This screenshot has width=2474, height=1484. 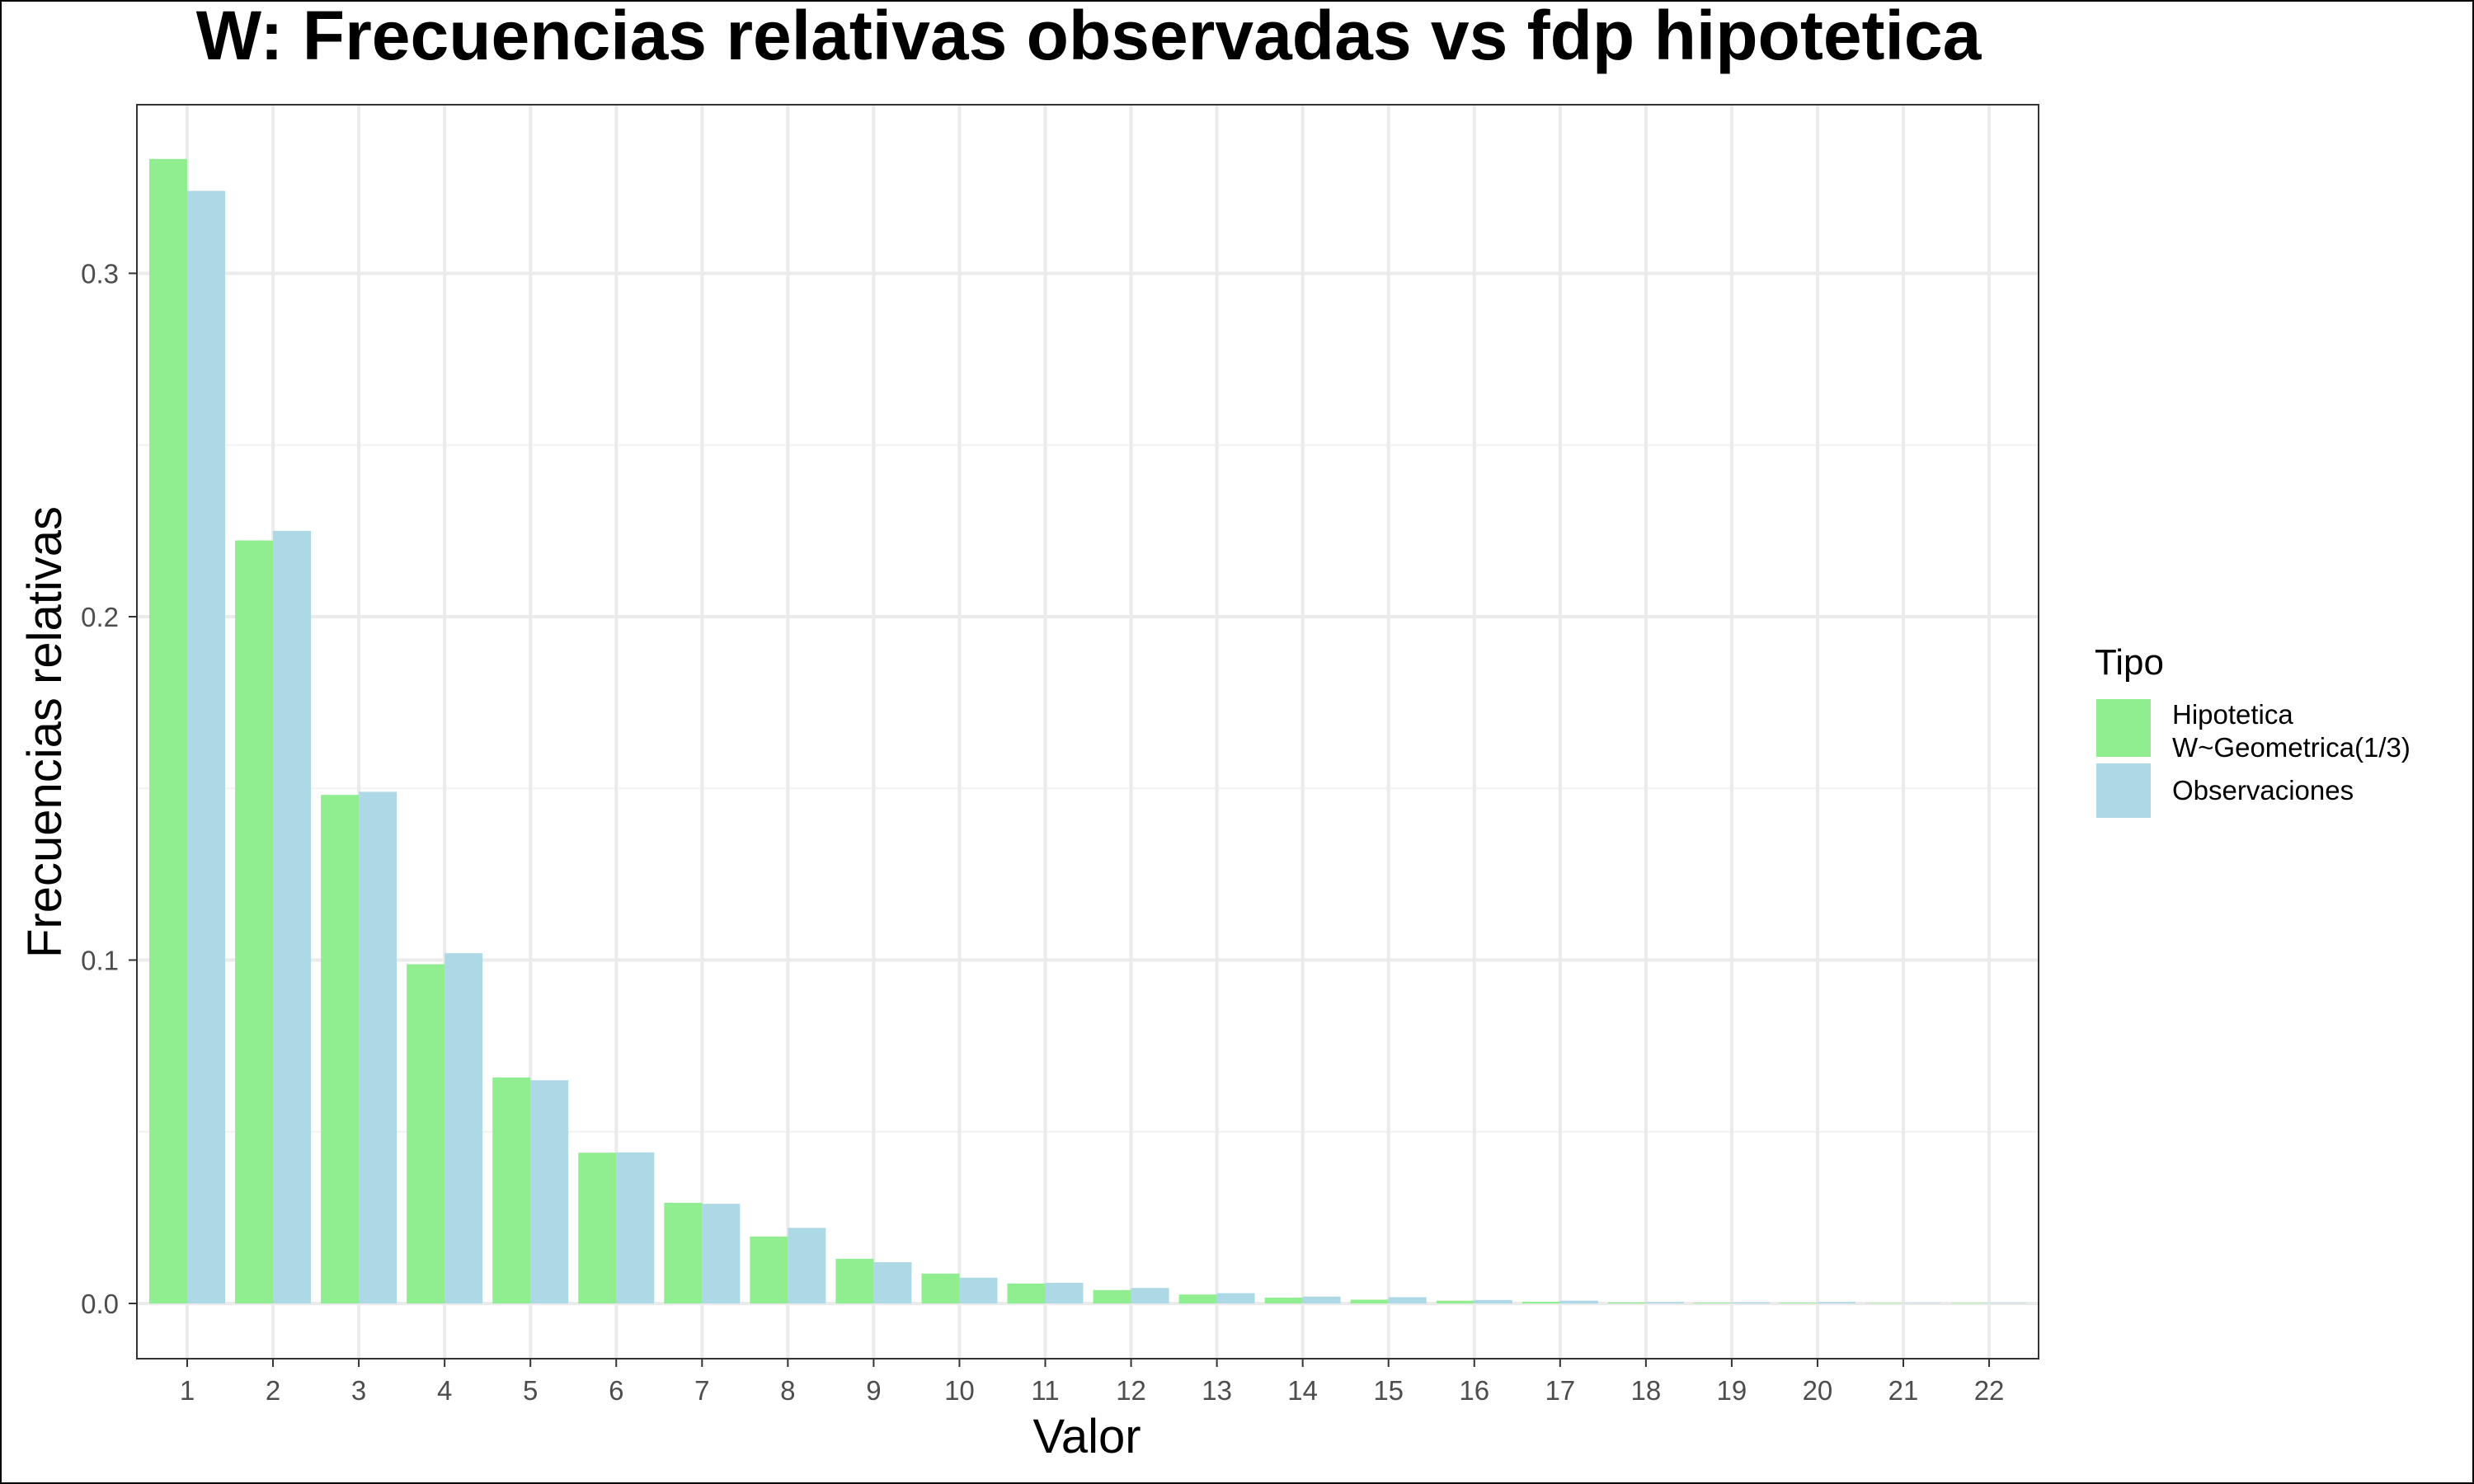 I want to click on x-tick-label: 18, so click(x=1645, y=1390).